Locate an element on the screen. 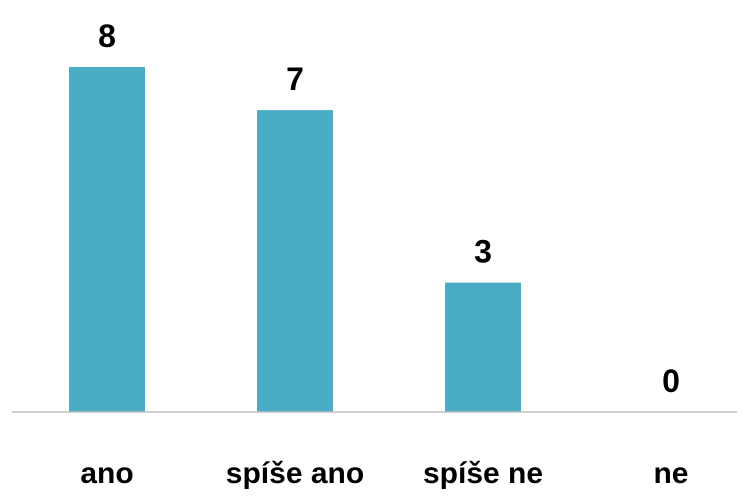  category-labels-group: ano spíše ano spíše ne ne is located at coordinates (384, 473).